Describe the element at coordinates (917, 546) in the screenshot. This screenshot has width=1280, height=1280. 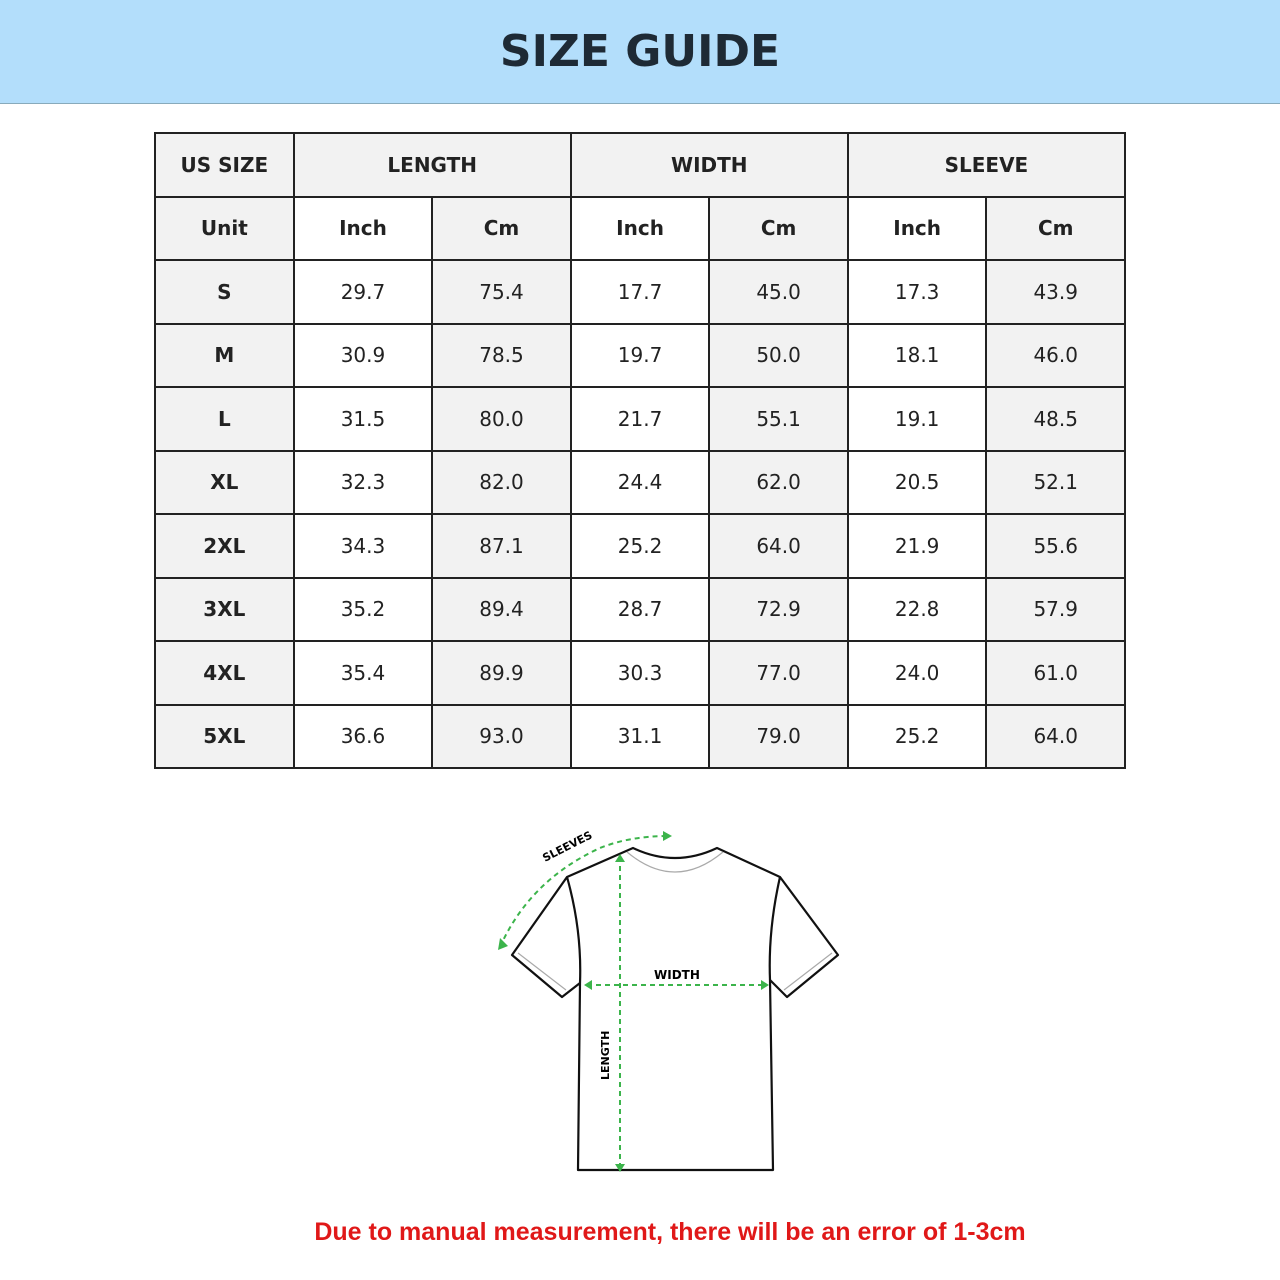
I see `size-value: 21.9` at that location.